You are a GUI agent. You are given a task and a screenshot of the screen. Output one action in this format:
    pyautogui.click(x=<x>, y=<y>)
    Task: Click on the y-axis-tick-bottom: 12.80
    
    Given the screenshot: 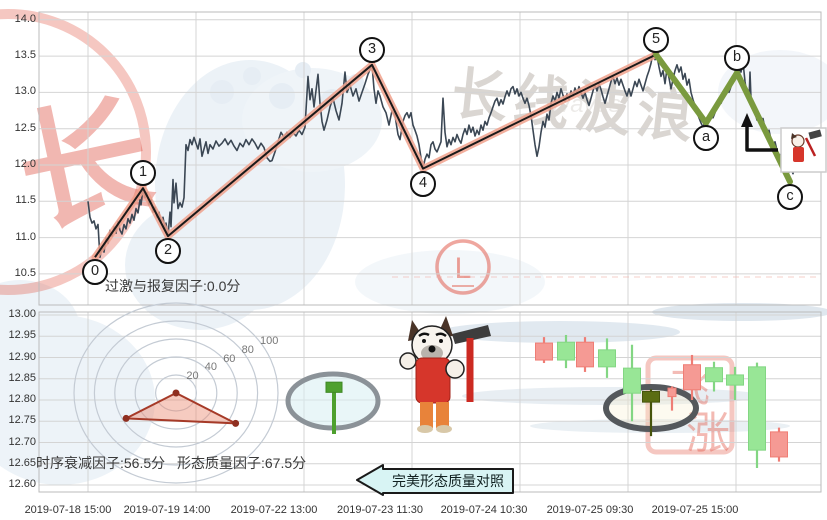 What is the action you would take?
    pyautogui.click(x=22, y=399)
    